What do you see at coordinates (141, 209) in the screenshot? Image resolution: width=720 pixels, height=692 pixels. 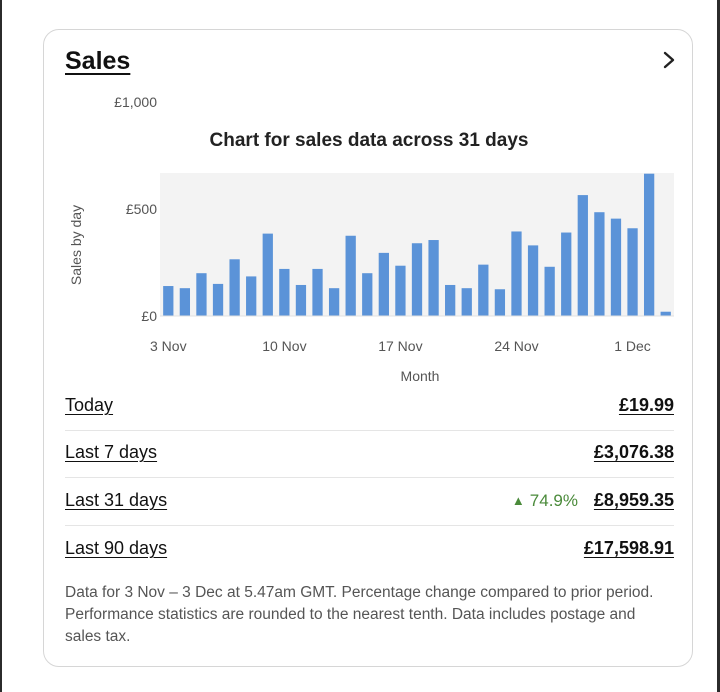 I see `y-tick-label: £500` at bounding box center [141, 209].